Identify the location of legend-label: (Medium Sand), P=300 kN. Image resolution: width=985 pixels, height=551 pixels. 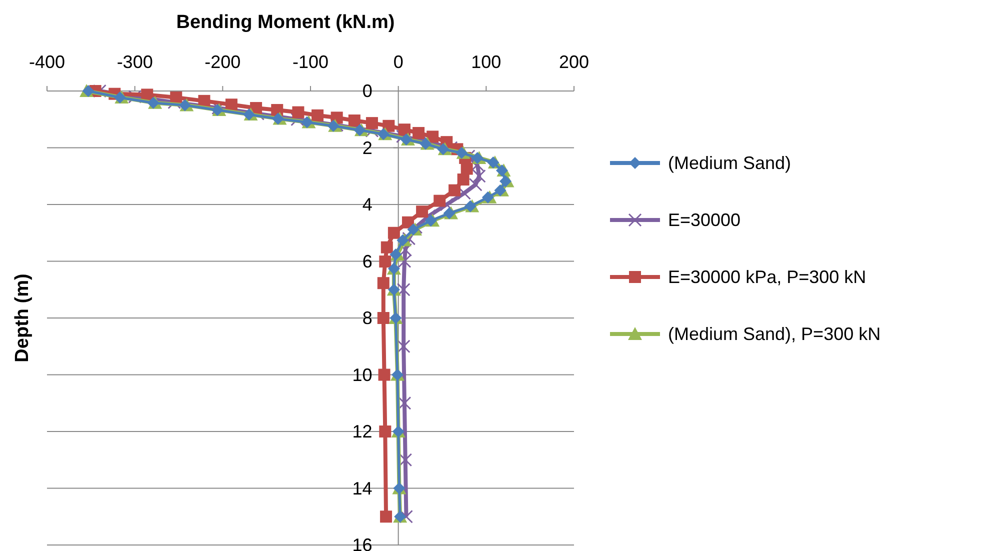
(774, 334).